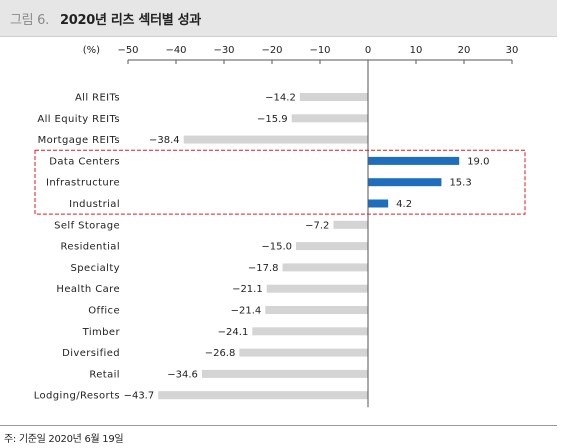 Image resolution: width=570 pixels, height=448 pixels. I want to click on x-tick-label: 20, so click(464, 50).